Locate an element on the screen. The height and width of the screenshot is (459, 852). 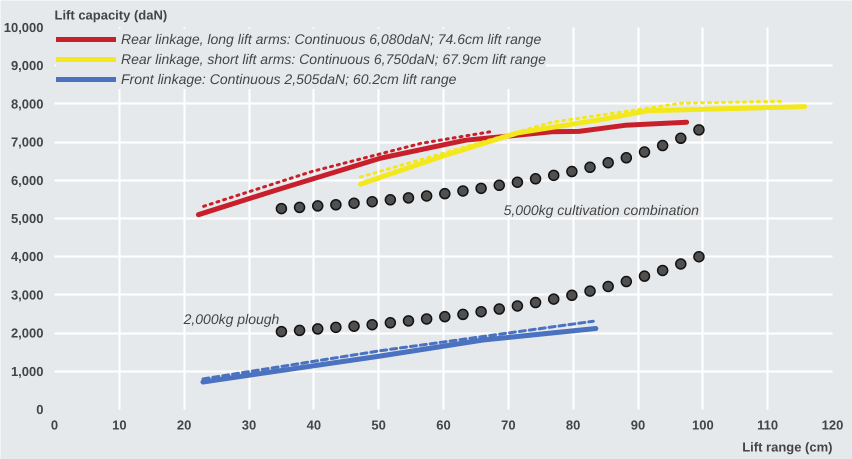
y-tick-label: 3,000 is located at coordinates (27, 294).